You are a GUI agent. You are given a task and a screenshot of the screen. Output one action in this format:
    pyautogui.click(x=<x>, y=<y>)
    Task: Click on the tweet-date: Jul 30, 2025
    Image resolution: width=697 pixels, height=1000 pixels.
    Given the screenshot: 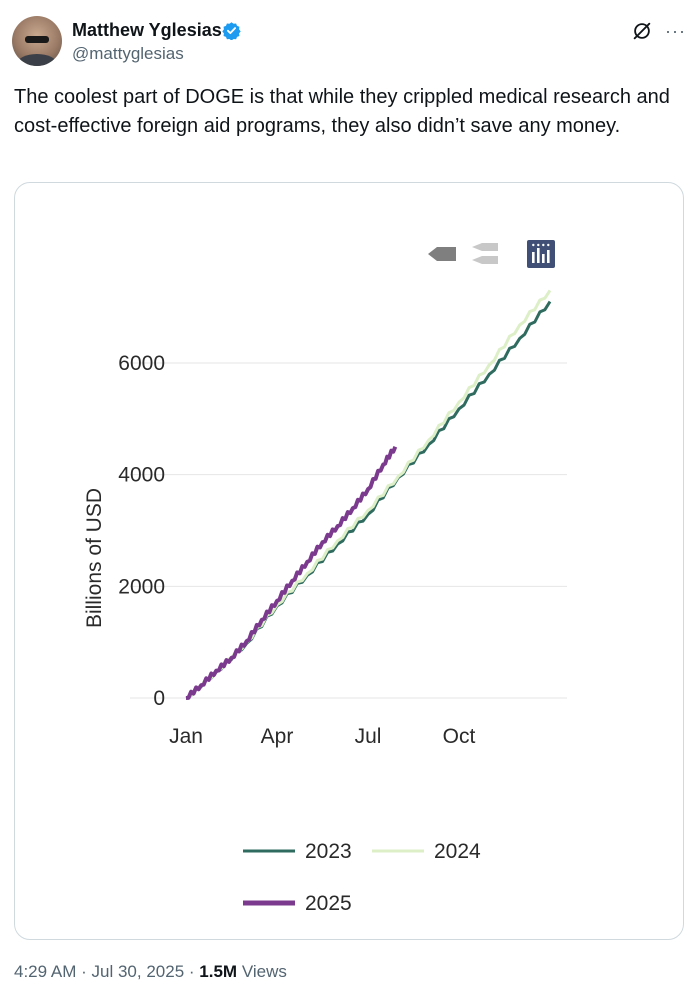 What is the action you would take?
    pyautogui.click(x=138, y=971)
    